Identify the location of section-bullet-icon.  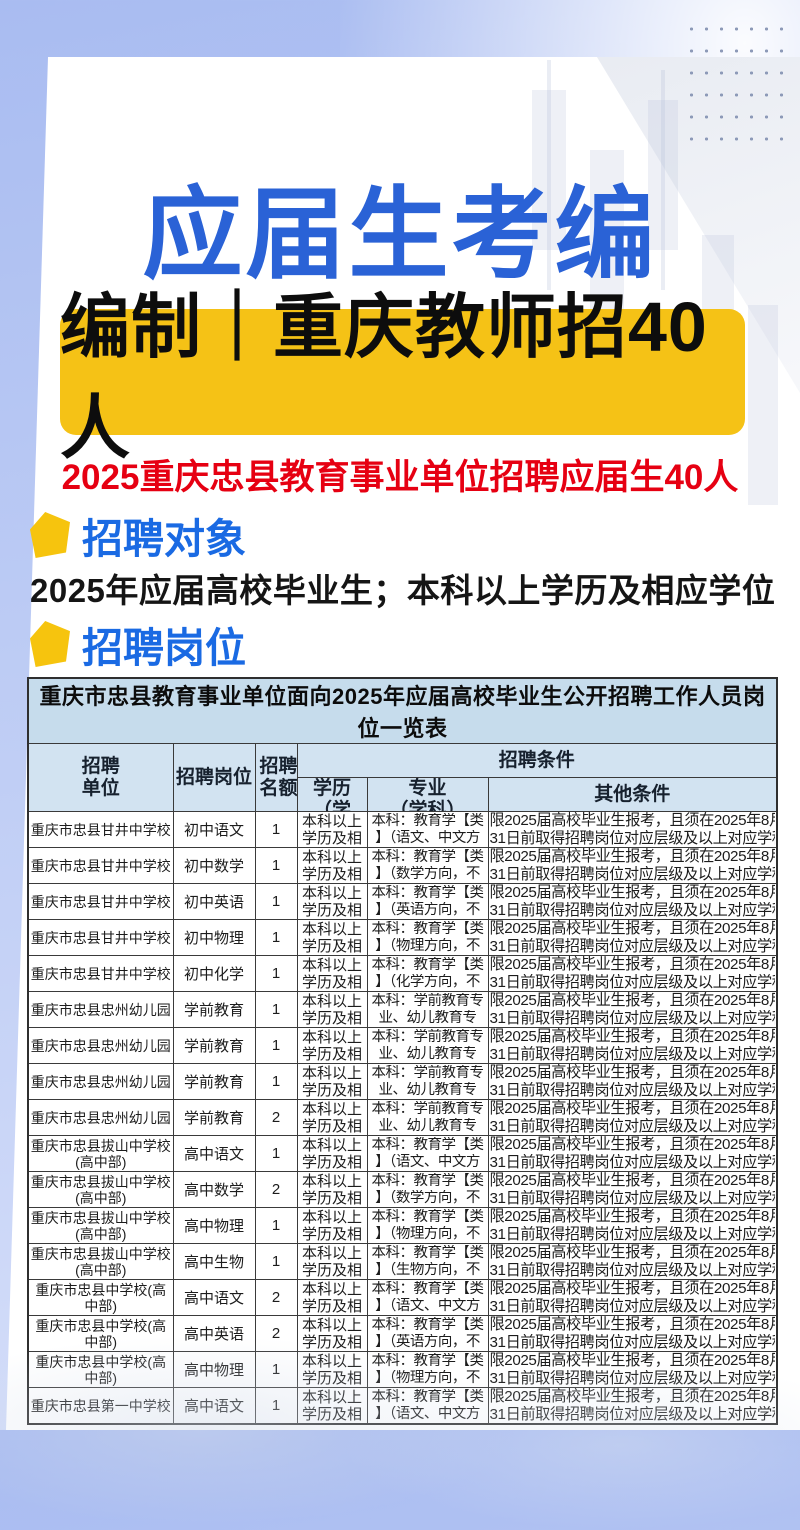
(50, 644).